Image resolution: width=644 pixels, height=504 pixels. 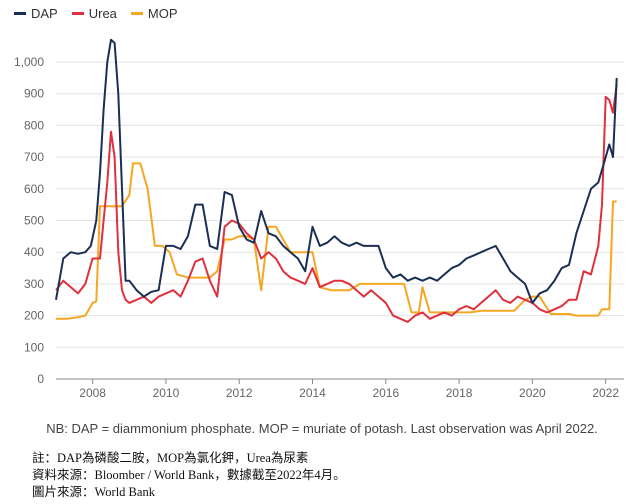 I want to click on legend-label-dap: DAP, so click(x=44, y=13).